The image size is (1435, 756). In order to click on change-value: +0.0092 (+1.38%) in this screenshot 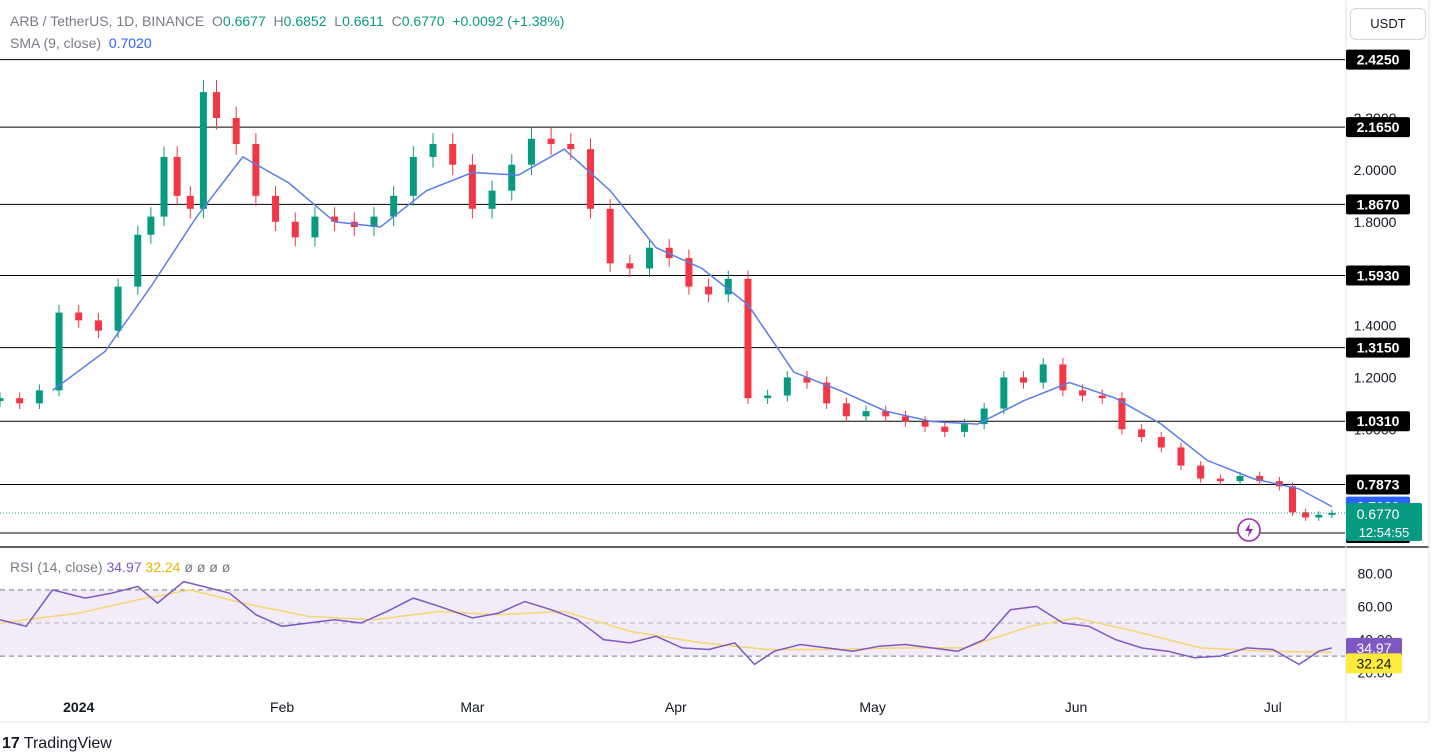, I will do `click(508, 21)`.